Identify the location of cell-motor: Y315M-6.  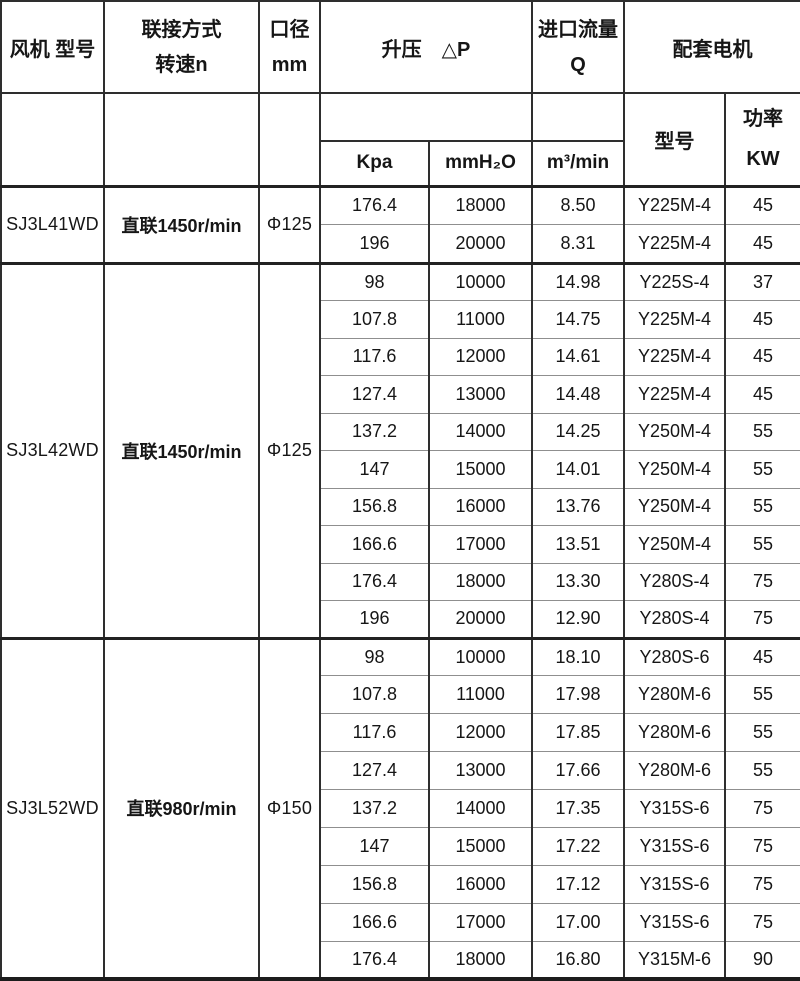
(675, 960).